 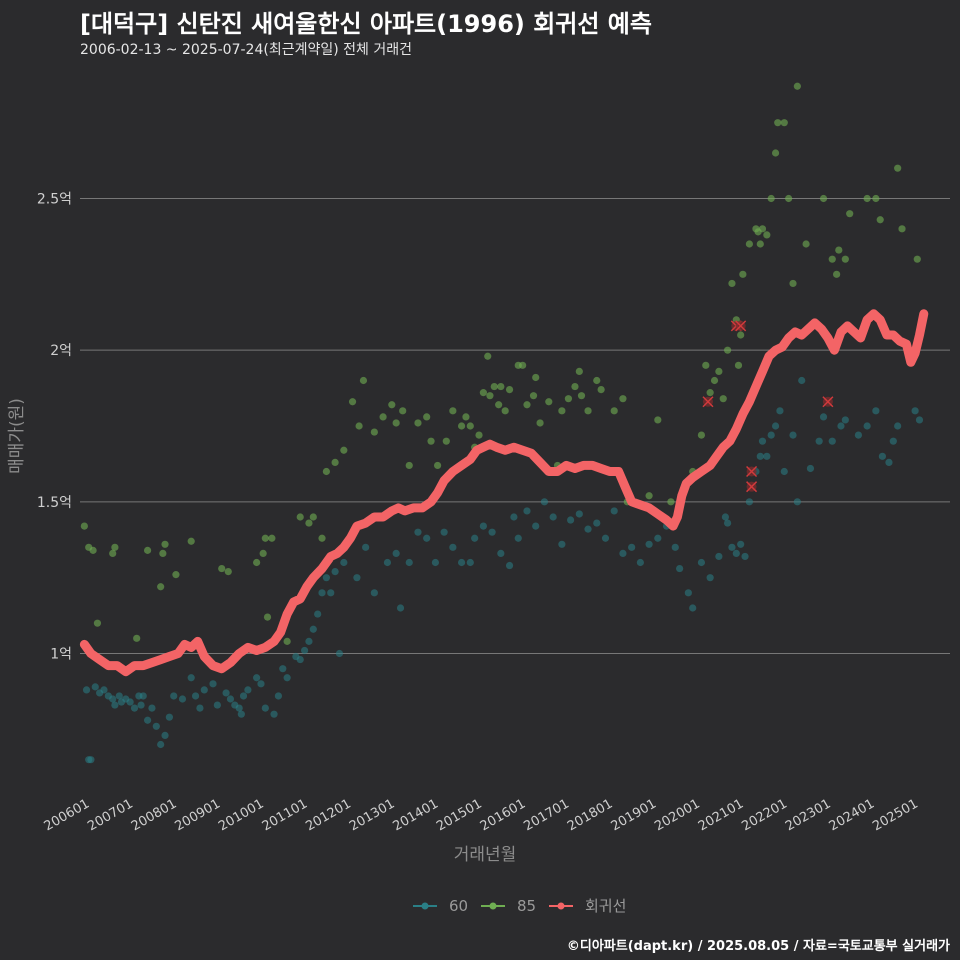 I want to click on cancel-marker-cross, so click(x=752, y=471).